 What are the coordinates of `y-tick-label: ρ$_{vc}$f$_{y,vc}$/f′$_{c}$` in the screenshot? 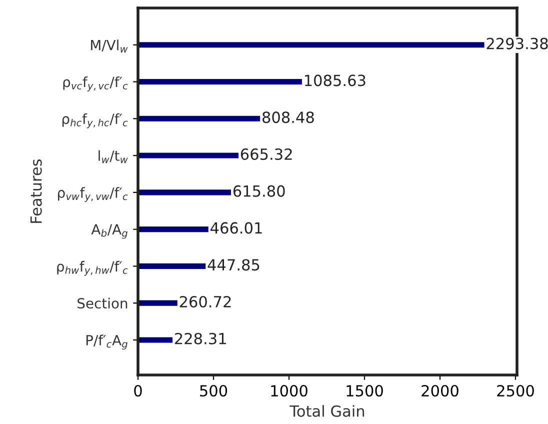 It's located at (95, 84).